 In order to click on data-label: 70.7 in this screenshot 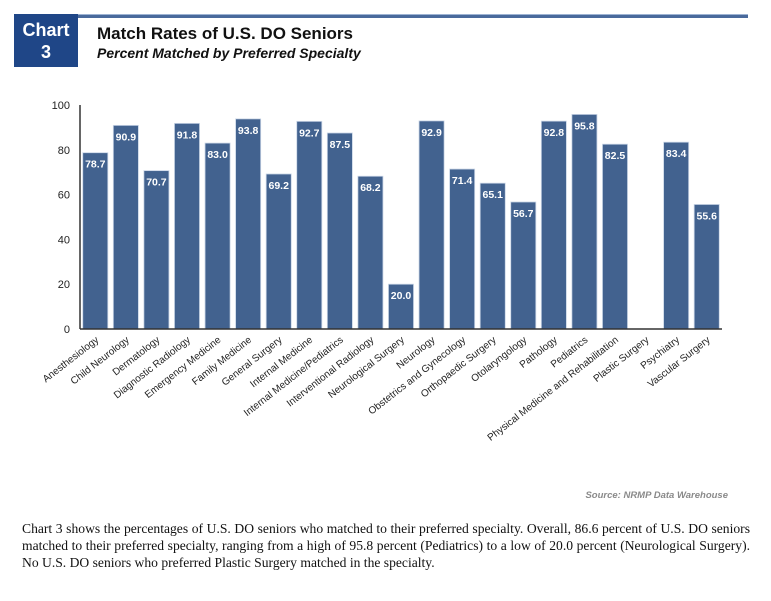, I will do `click(156, 183)`.